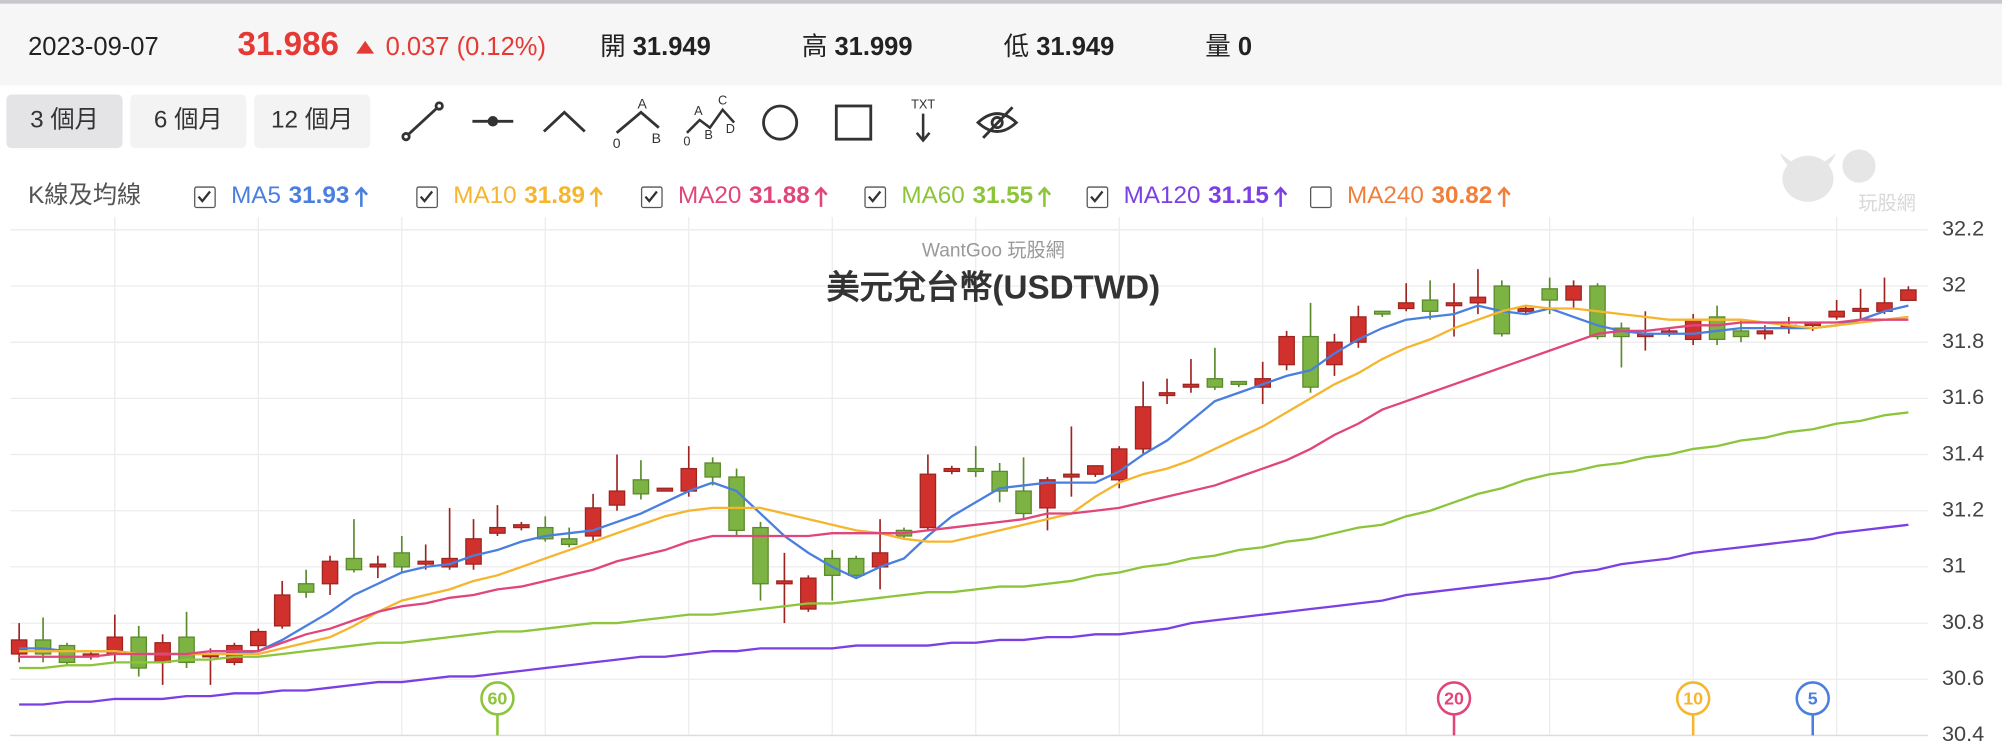 The image size is (2002, 754). Describe the element at coordinates (555, 196) in the screenshot. I see `legend-value: 31.89` at that location.